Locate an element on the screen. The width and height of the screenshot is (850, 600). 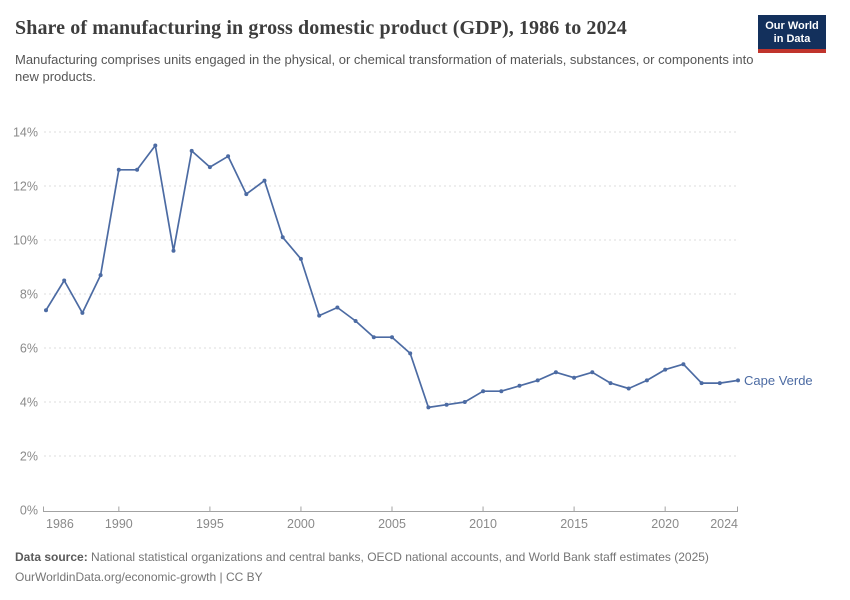
x-tick-label: 2010 is located at coordinates (483, 524).